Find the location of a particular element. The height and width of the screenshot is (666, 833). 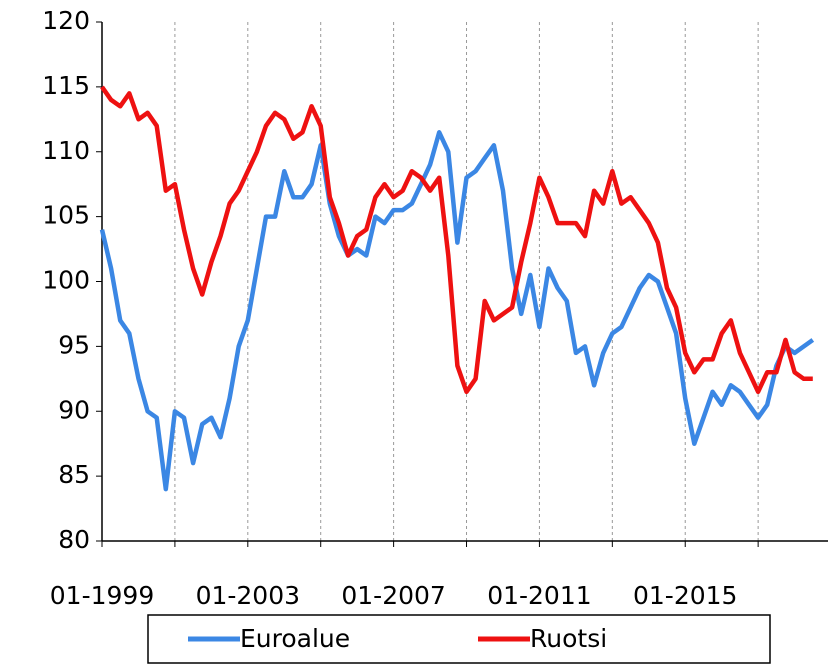

y-tick-label: 105 is located at coordinates (66, 215).